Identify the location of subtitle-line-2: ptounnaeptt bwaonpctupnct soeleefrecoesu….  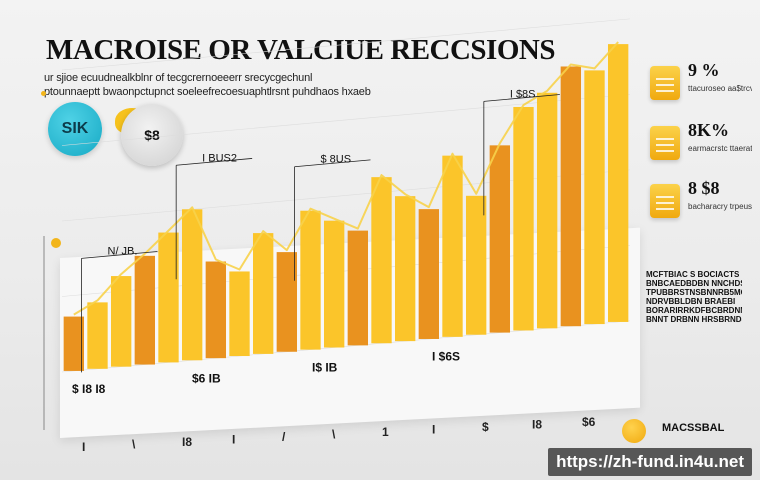
(207, 92).